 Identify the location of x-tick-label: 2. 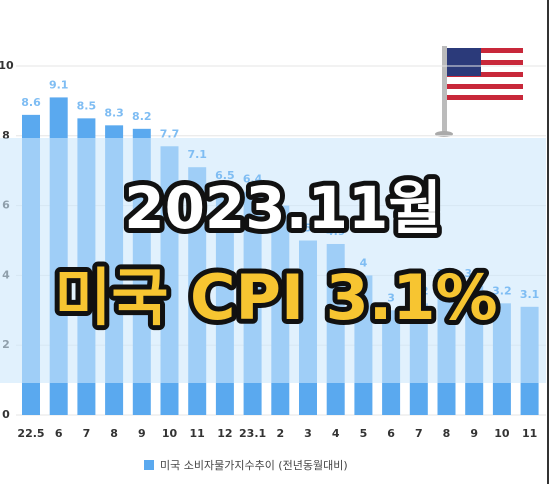
(280, 433).